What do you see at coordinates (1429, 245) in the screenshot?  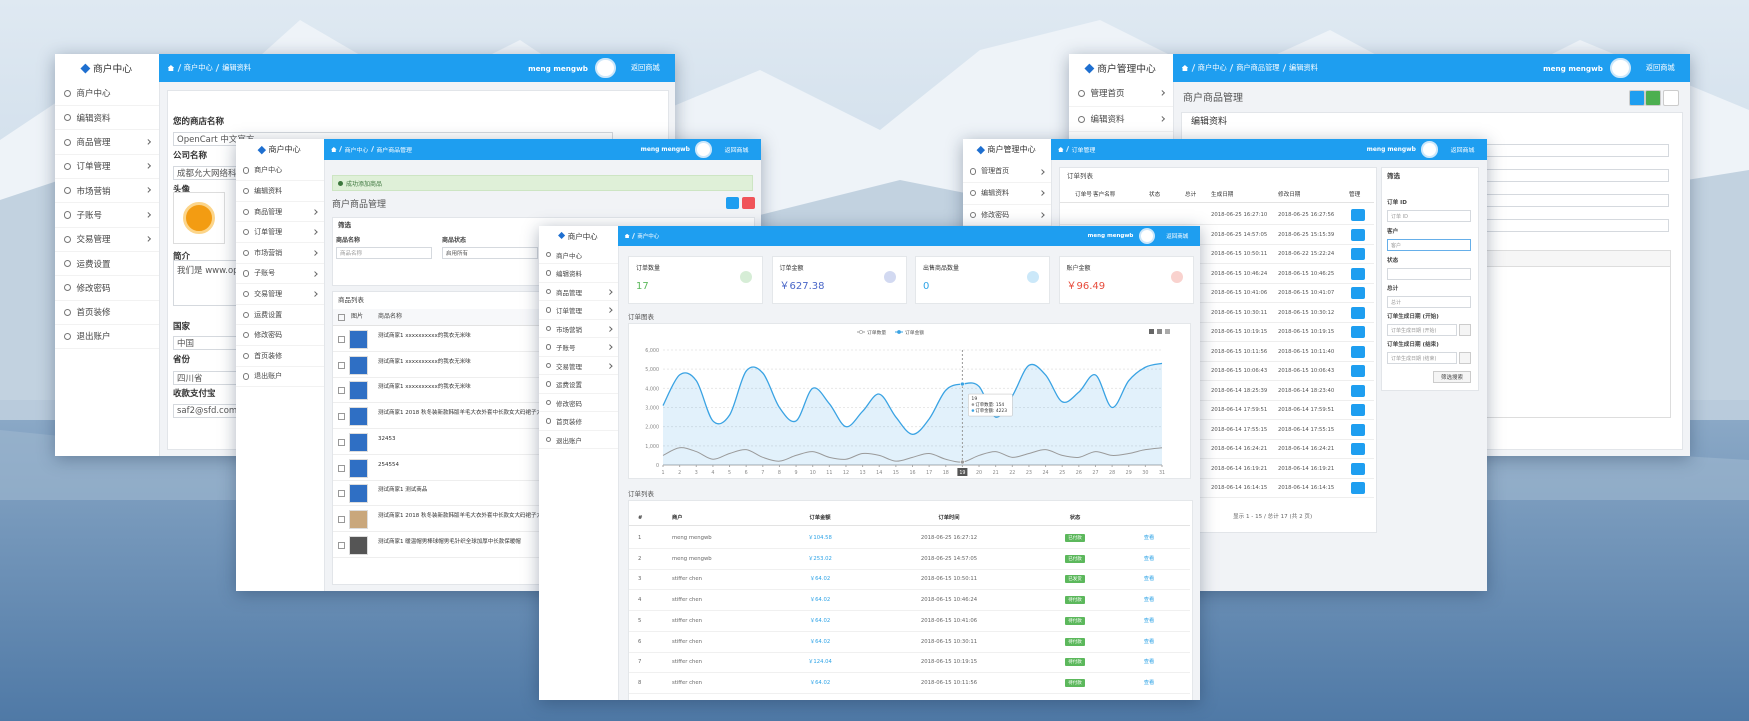 I see `input: 客户` at bounding box center [1429, 245].